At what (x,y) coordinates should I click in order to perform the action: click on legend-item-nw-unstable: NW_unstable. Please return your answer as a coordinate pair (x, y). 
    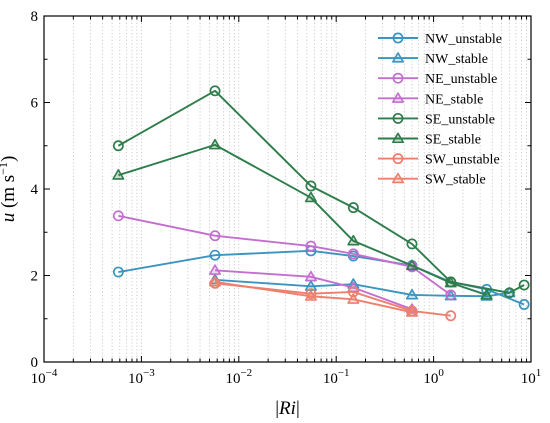
    Looking at the image, I should click on (440, 39).